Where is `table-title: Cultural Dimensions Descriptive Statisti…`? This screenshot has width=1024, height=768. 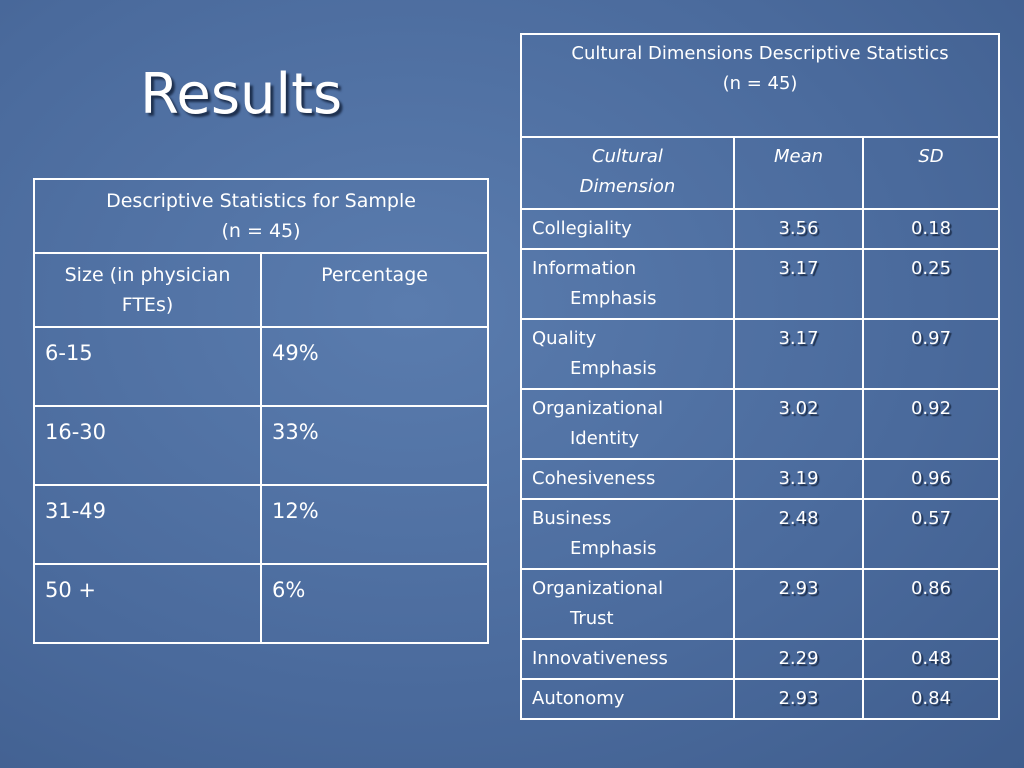
table-title: Cultural Dimensions Descriptive Statisti… is located at coordinates (760, 85).